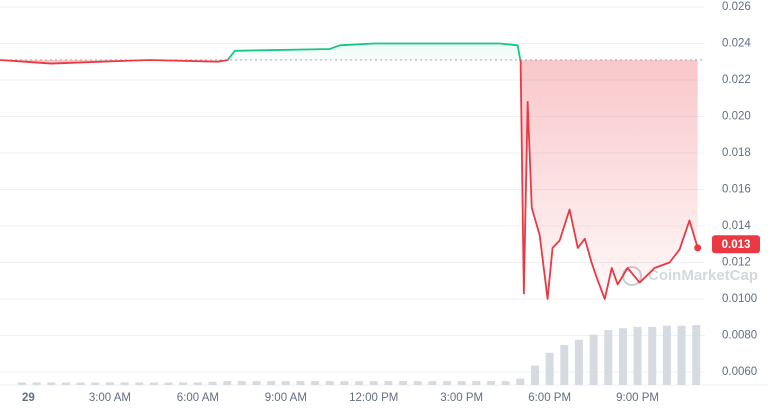 This screenshot has width=768, height=410. What do you see at coordinates (736, 226) in the screenshot?
I see `y-tick-label: 0.014` at bounding box center [736, 226].